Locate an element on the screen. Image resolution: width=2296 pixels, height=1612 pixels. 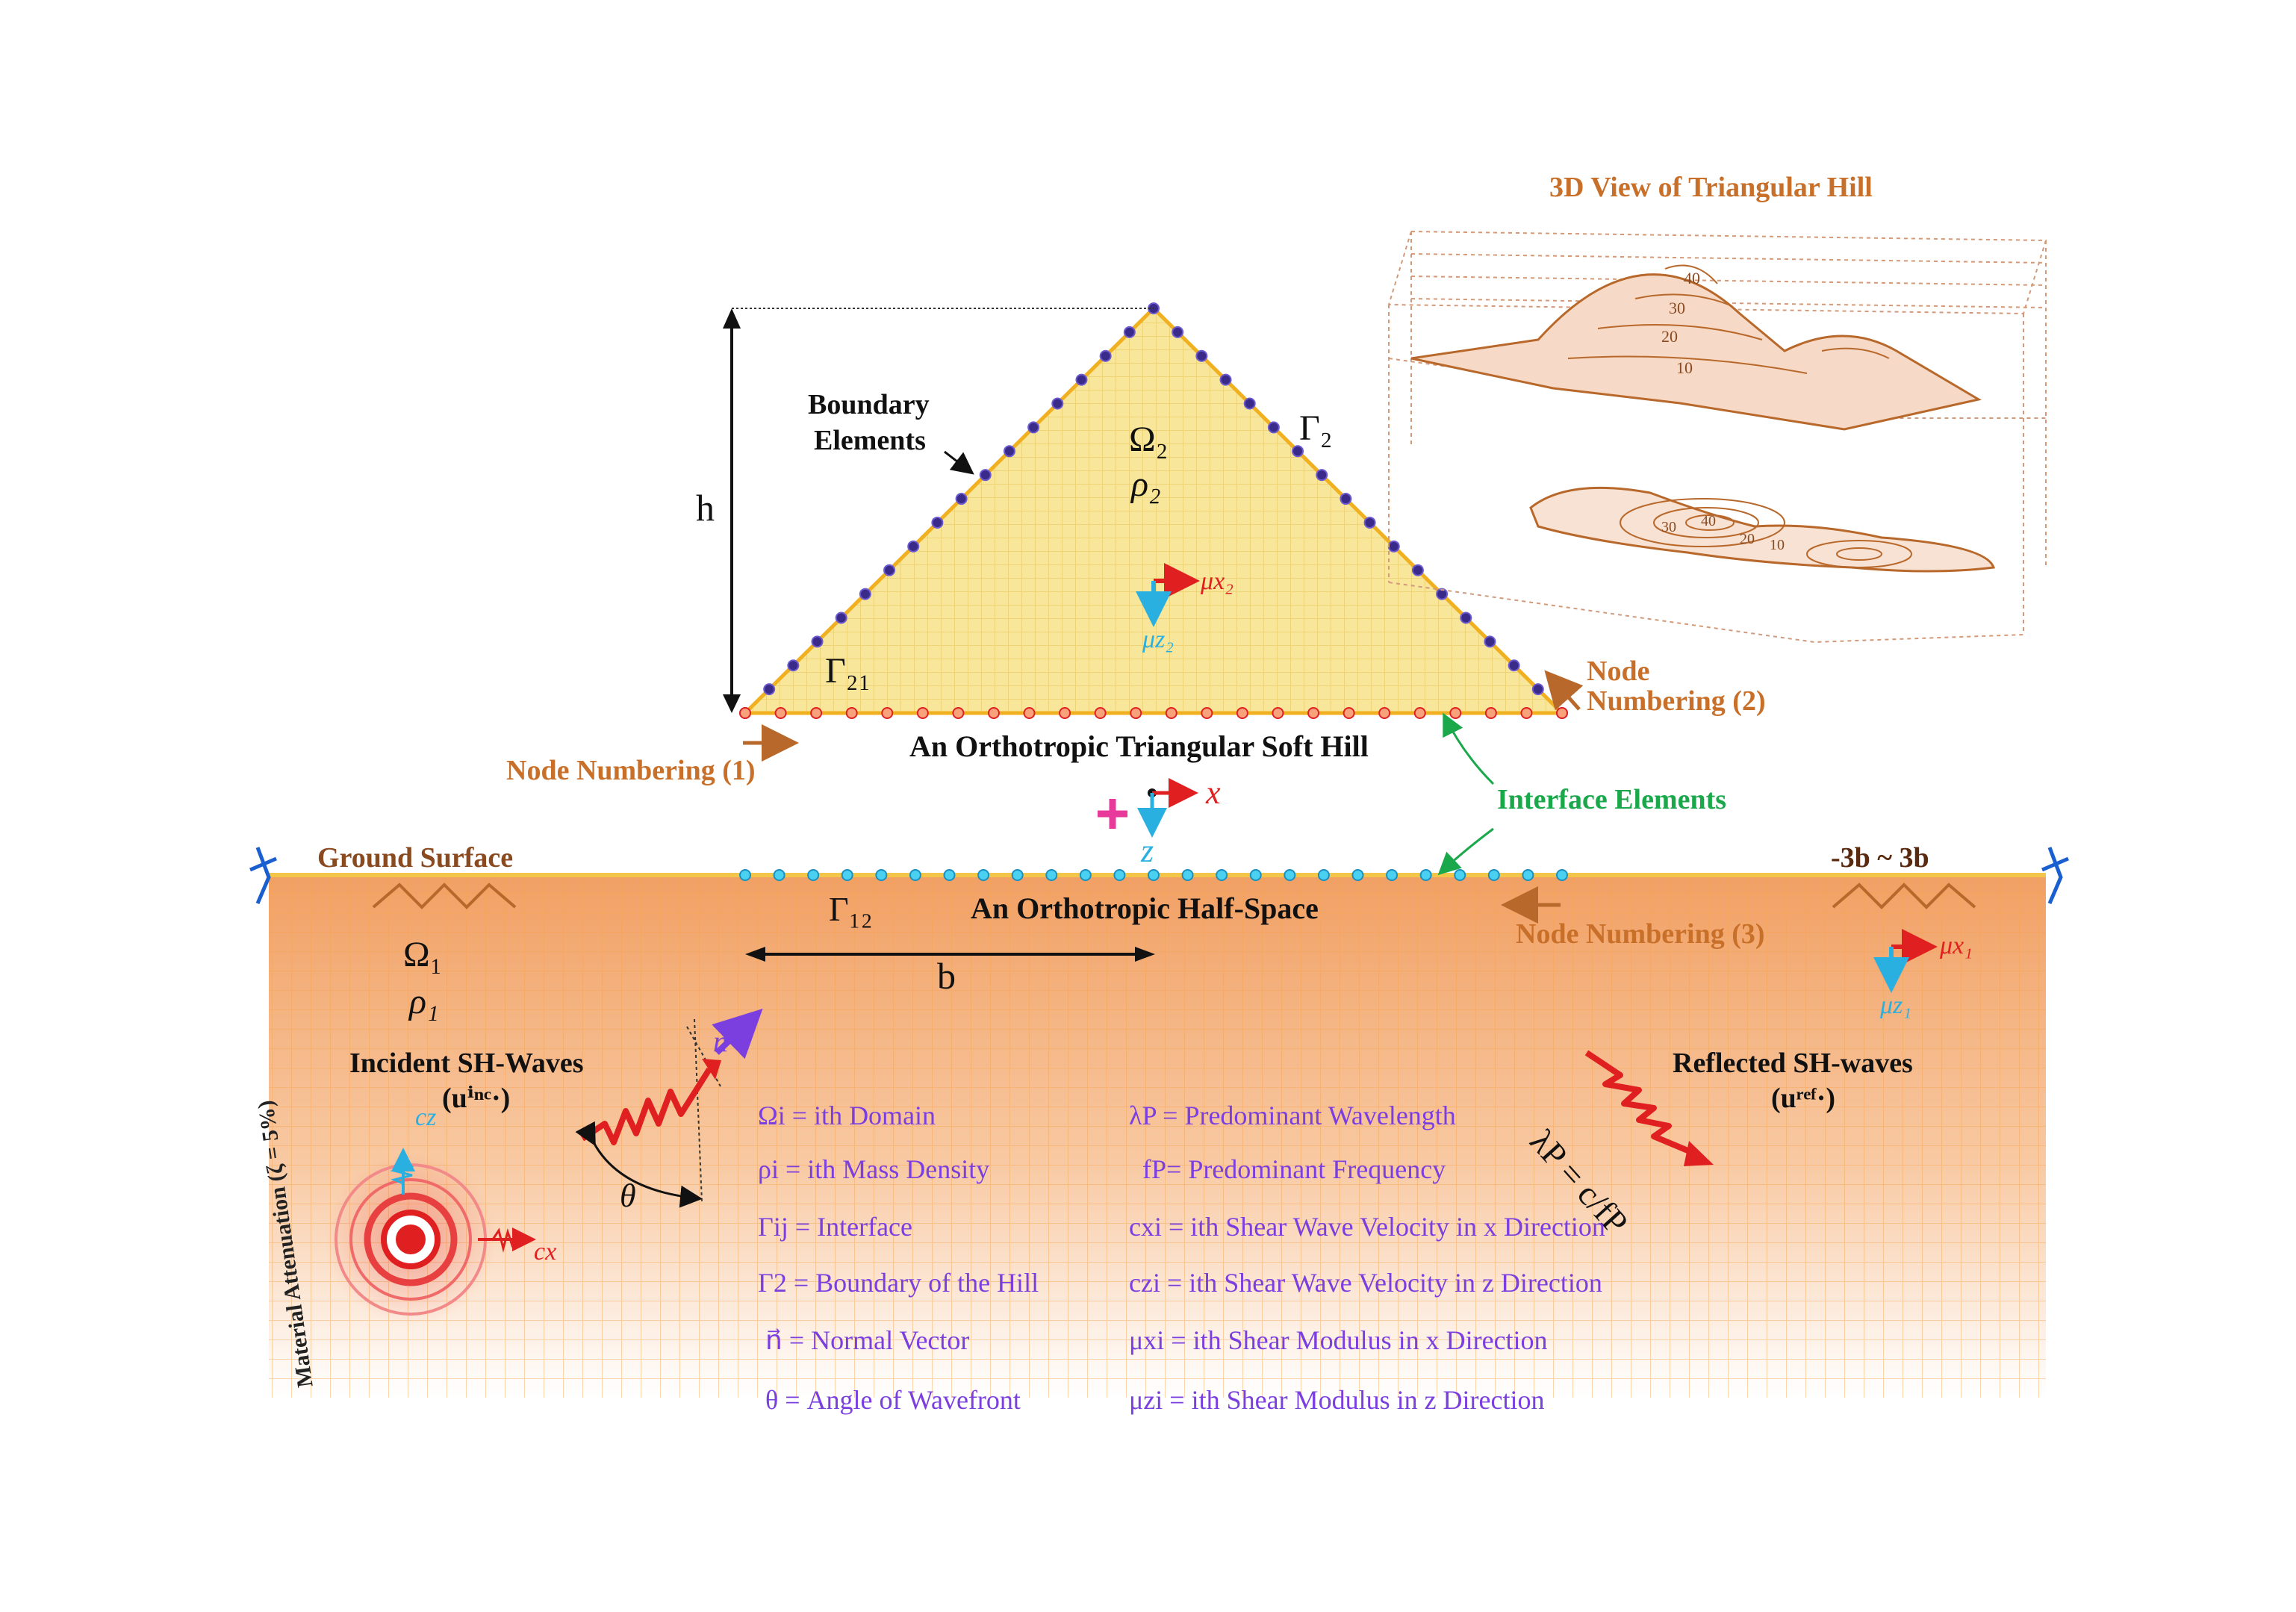
cx-label: cx is located at coordinates (545, 1252).